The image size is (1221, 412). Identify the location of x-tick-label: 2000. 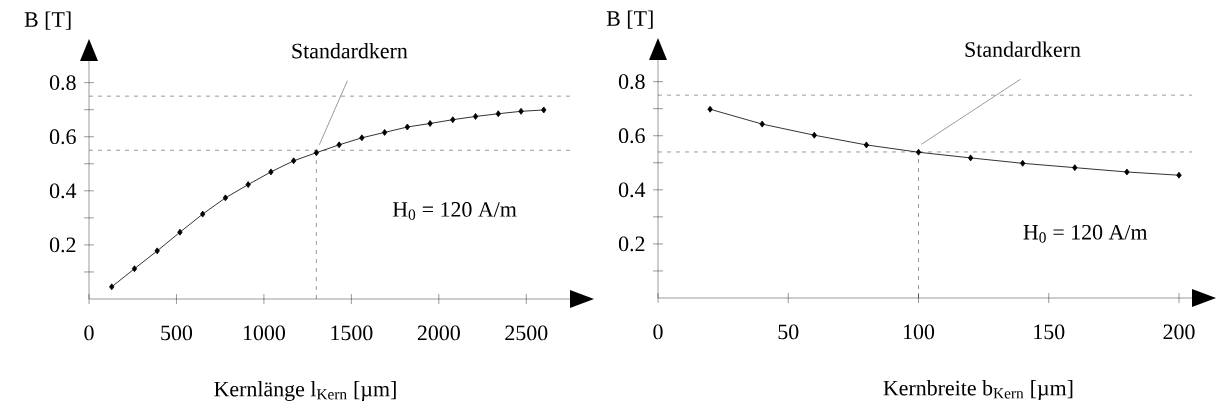
(438, 333).